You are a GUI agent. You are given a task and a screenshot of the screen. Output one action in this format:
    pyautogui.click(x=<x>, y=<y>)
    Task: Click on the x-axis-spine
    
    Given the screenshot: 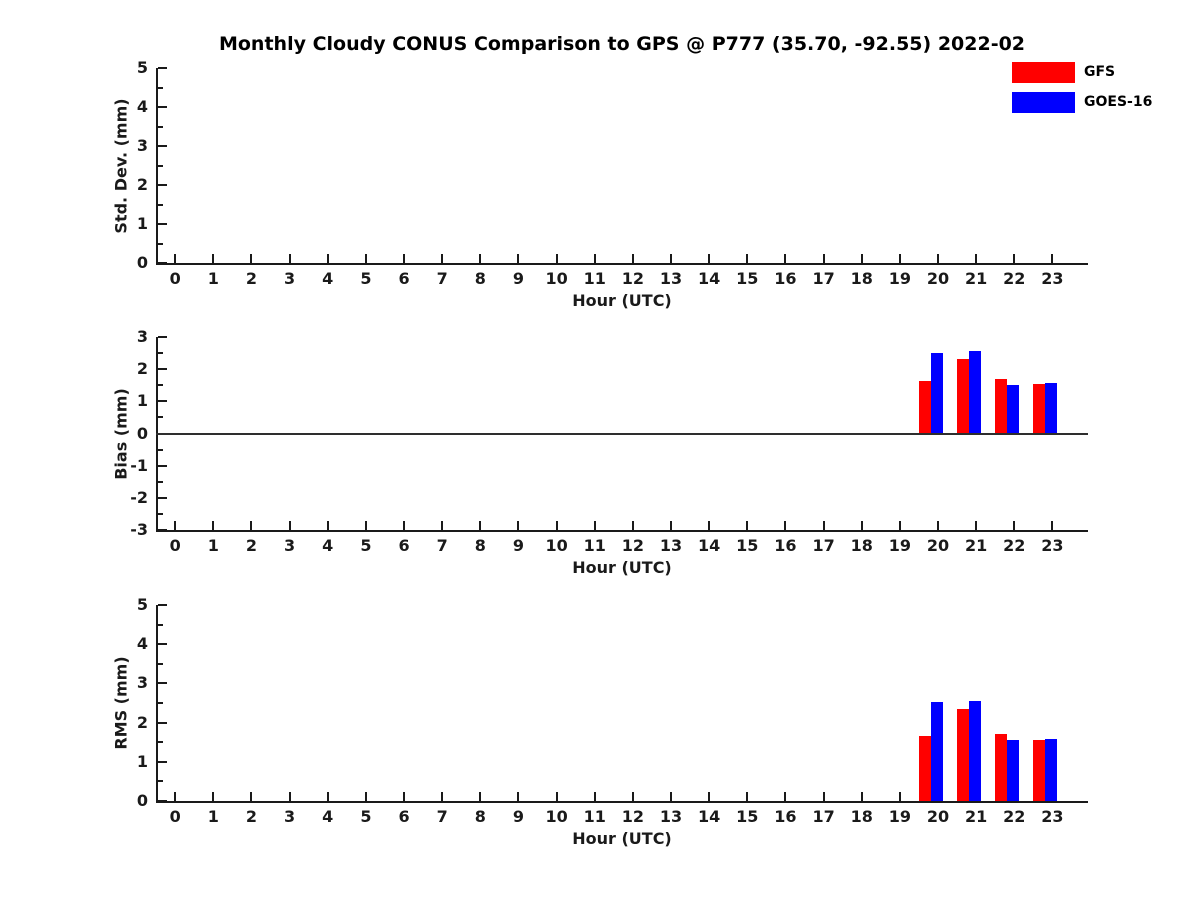 What is the action you would take?
    pyautogui.click(x=622, y=264)
    